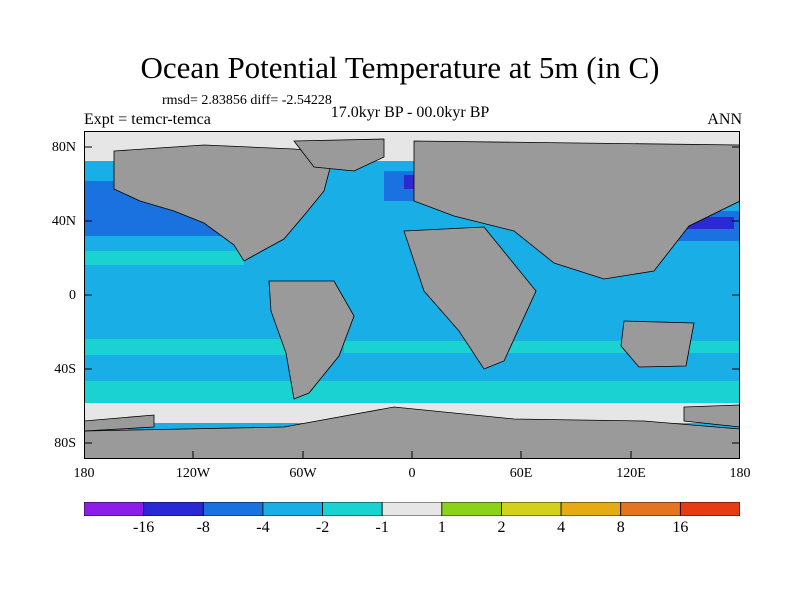 The height and width of the screenshot is (600, 800). Describe the element at coordinates (263, 527) in the screenshot. I see `colorbar-label: -4` at that location.